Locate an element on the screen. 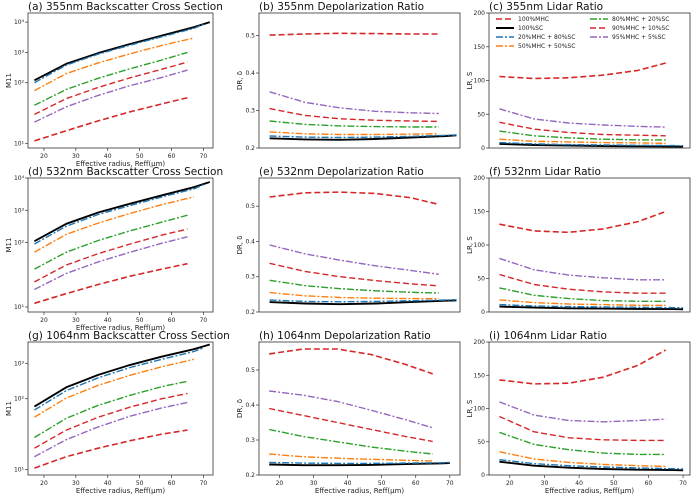  panel-title: (b) 355nm Depolarization Ratio is located at coordinates (341, 7).